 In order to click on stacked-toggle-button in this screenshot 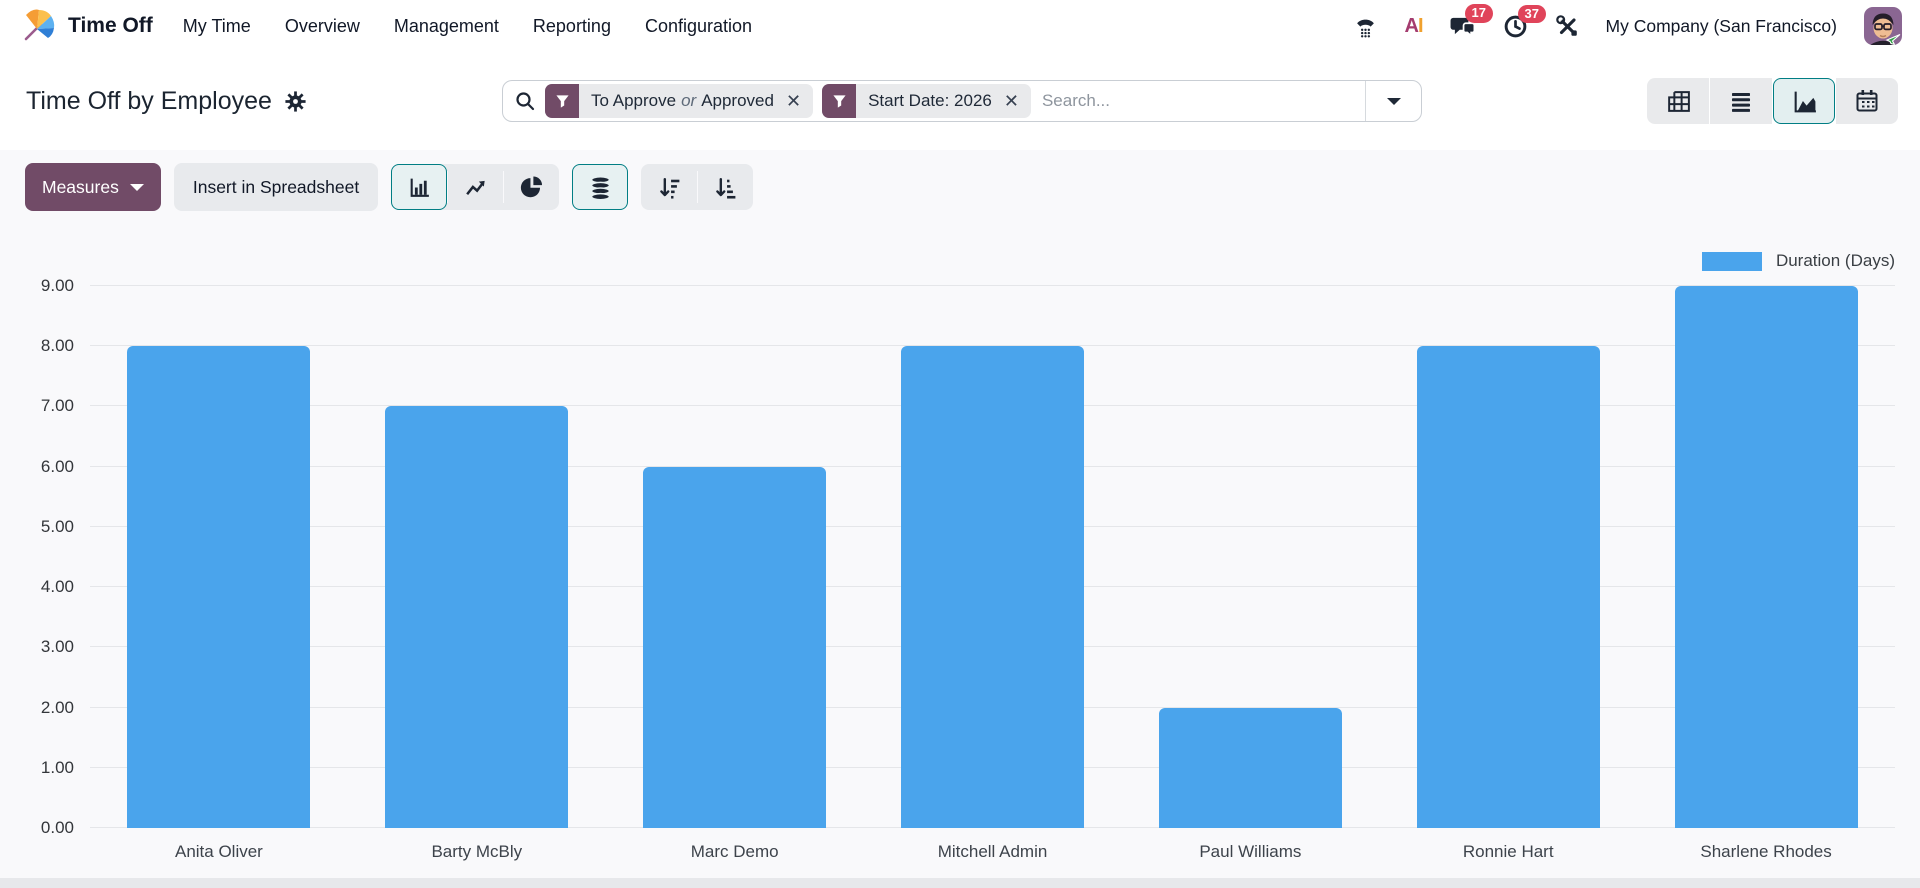, I will do `click(600, 187)`.